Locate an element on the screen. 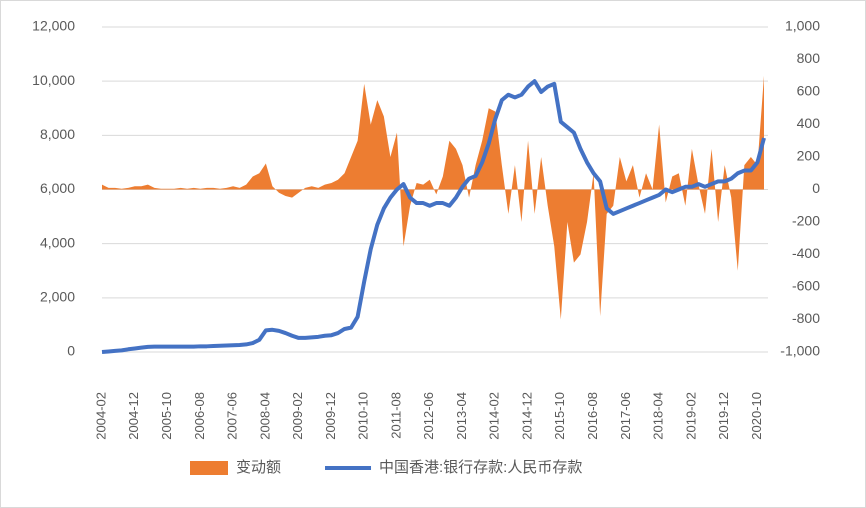  y2-tick-label: -800 is located at coordinates (806, 318).